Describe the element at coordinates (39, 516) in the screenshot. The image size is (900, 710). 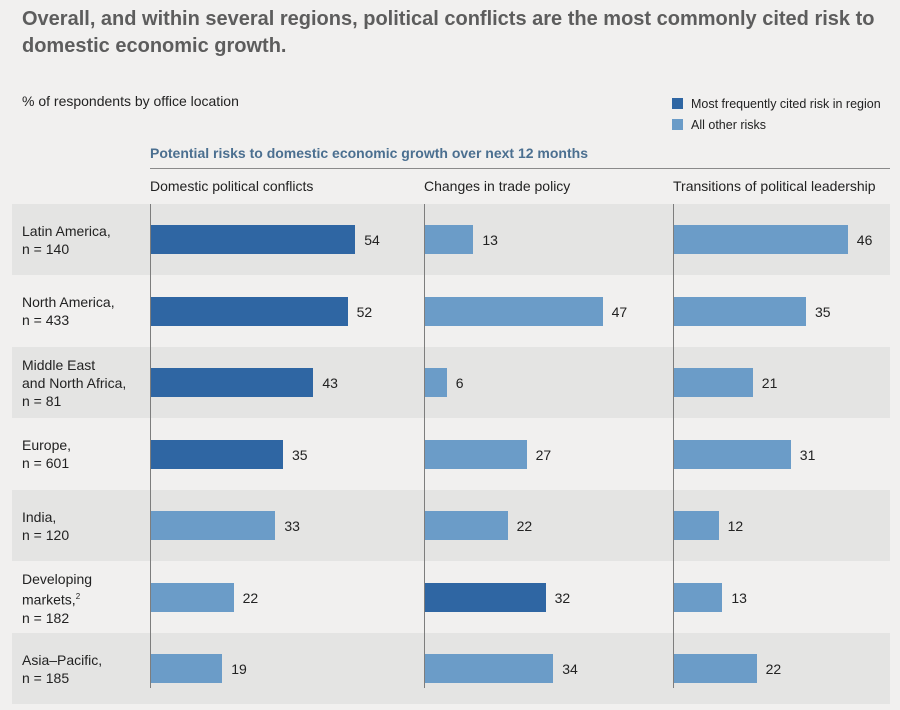
I see `row-label-line: India,` at that location.